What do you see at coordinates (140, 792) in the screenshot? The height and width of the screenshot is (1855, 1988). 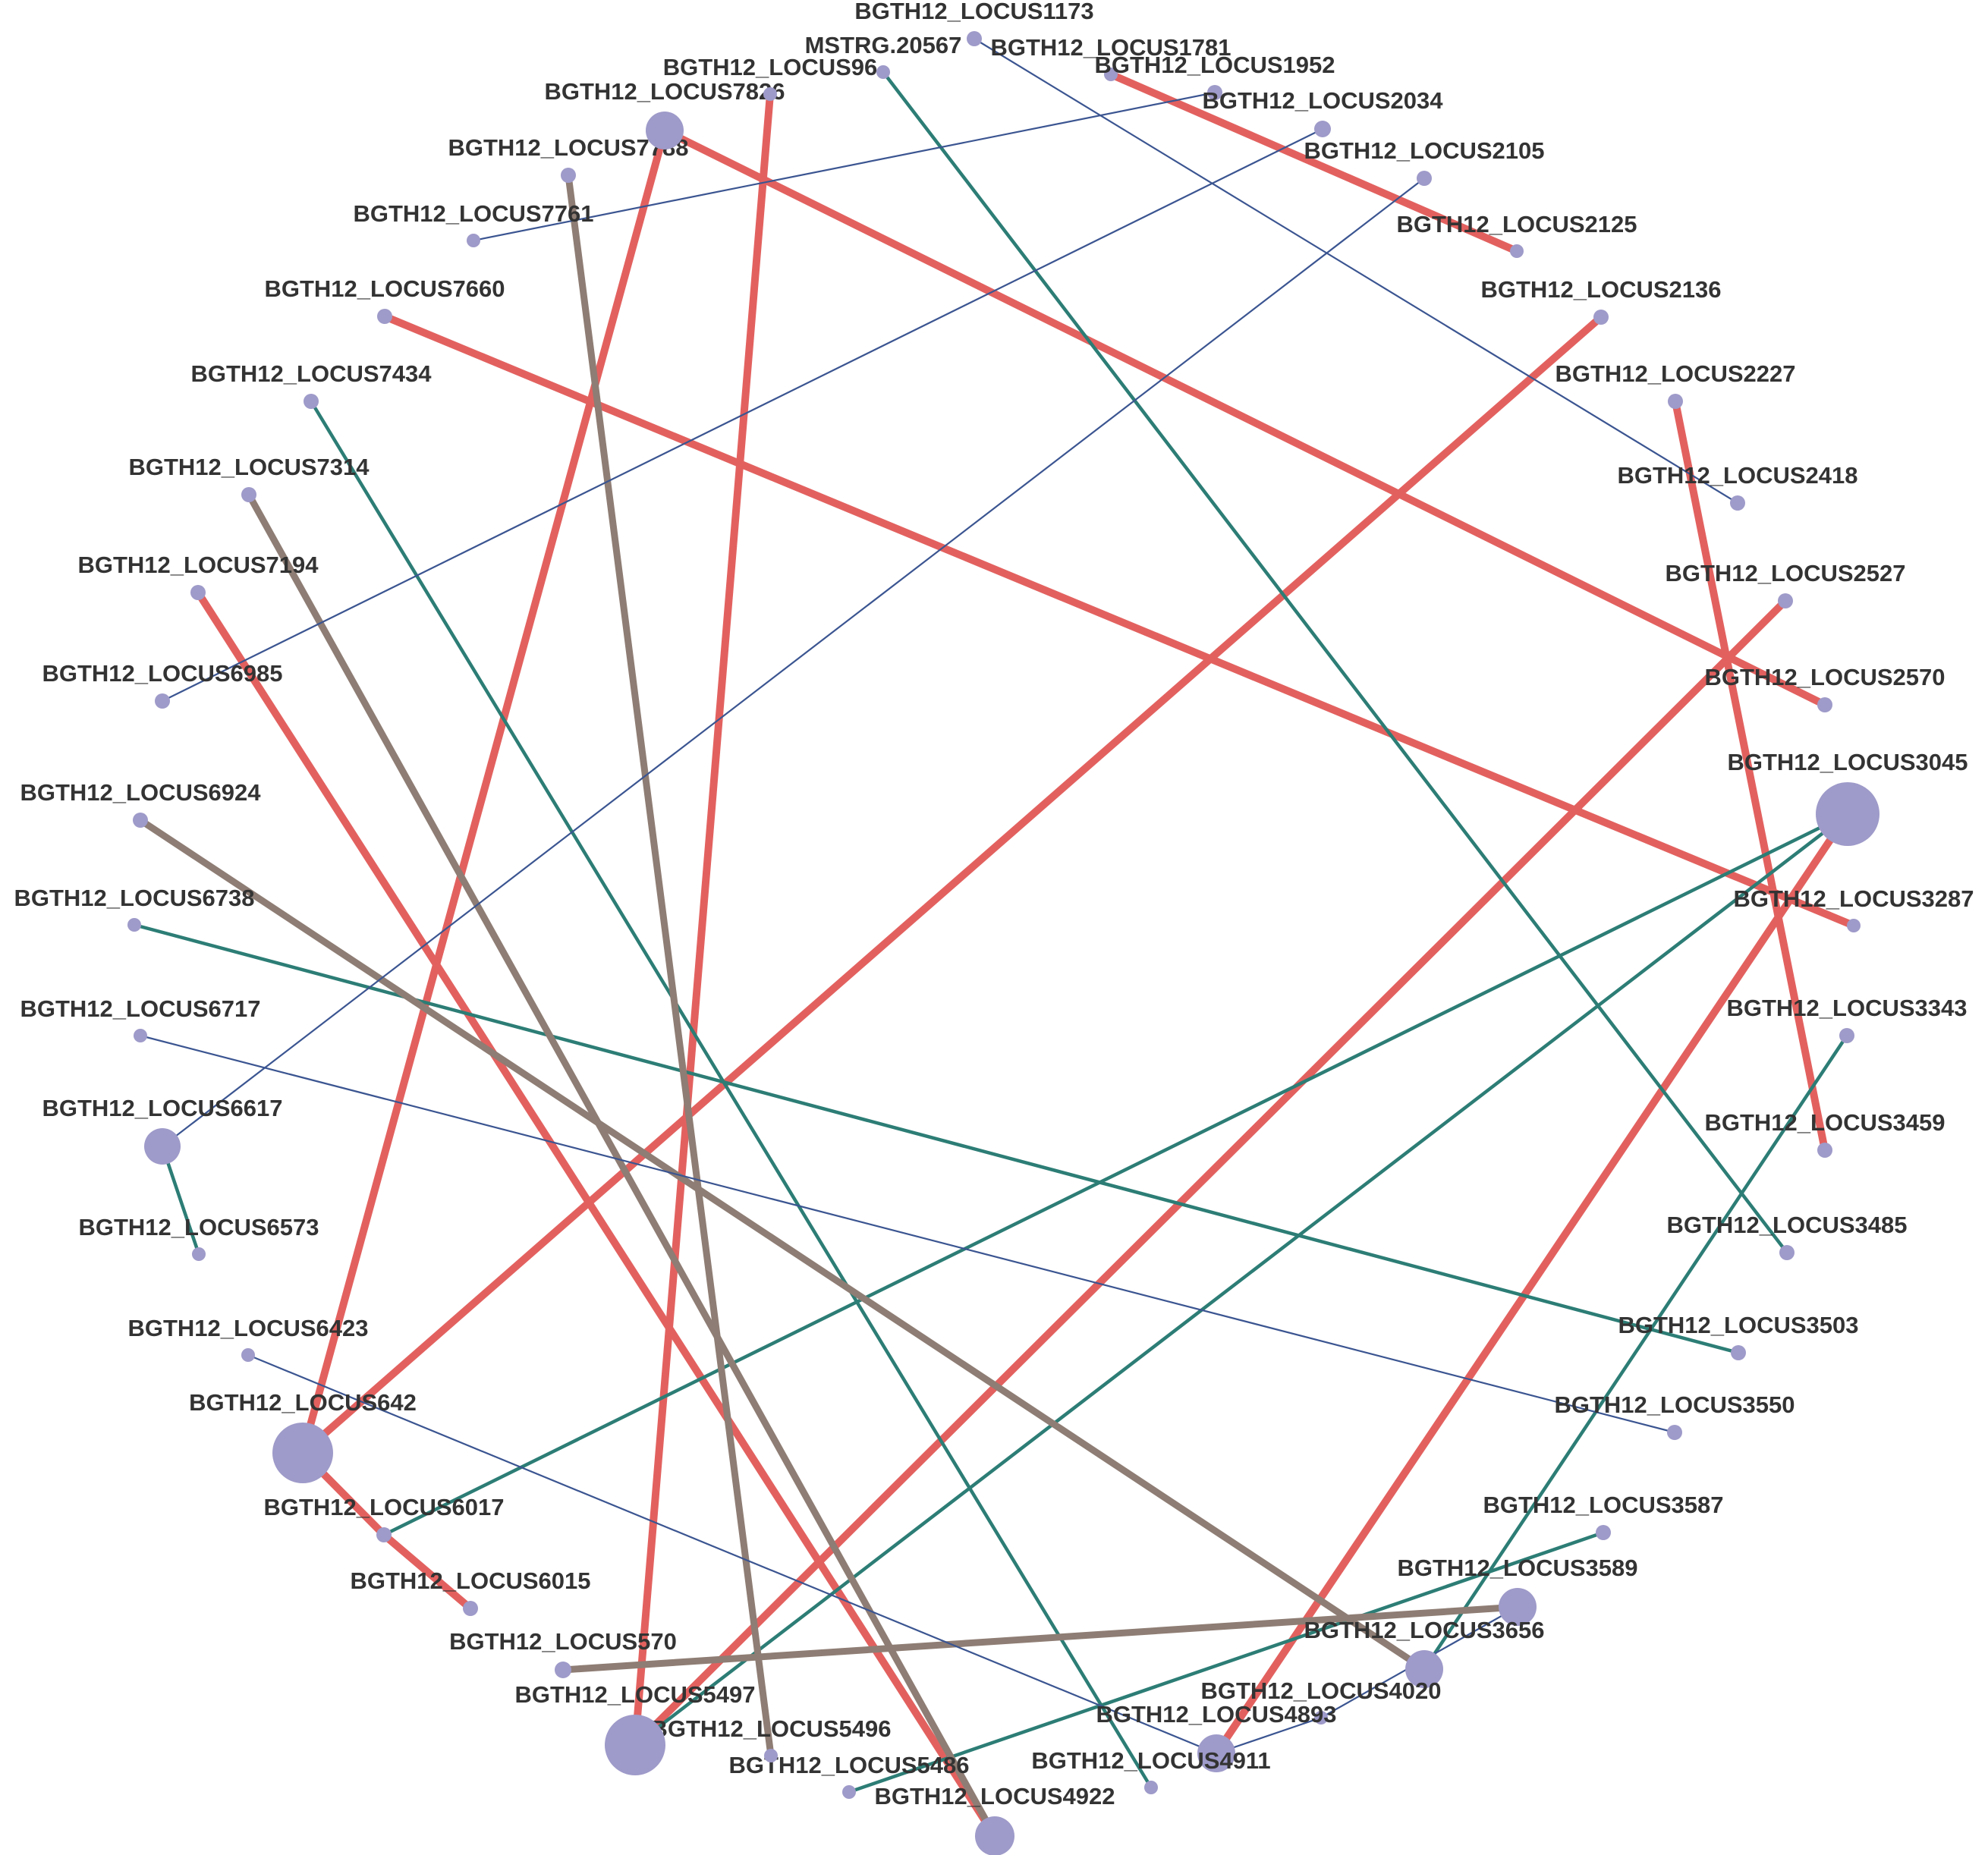 I see `svg-text: BGTH12_LOCUS6924` at bounding box center [140, 792].